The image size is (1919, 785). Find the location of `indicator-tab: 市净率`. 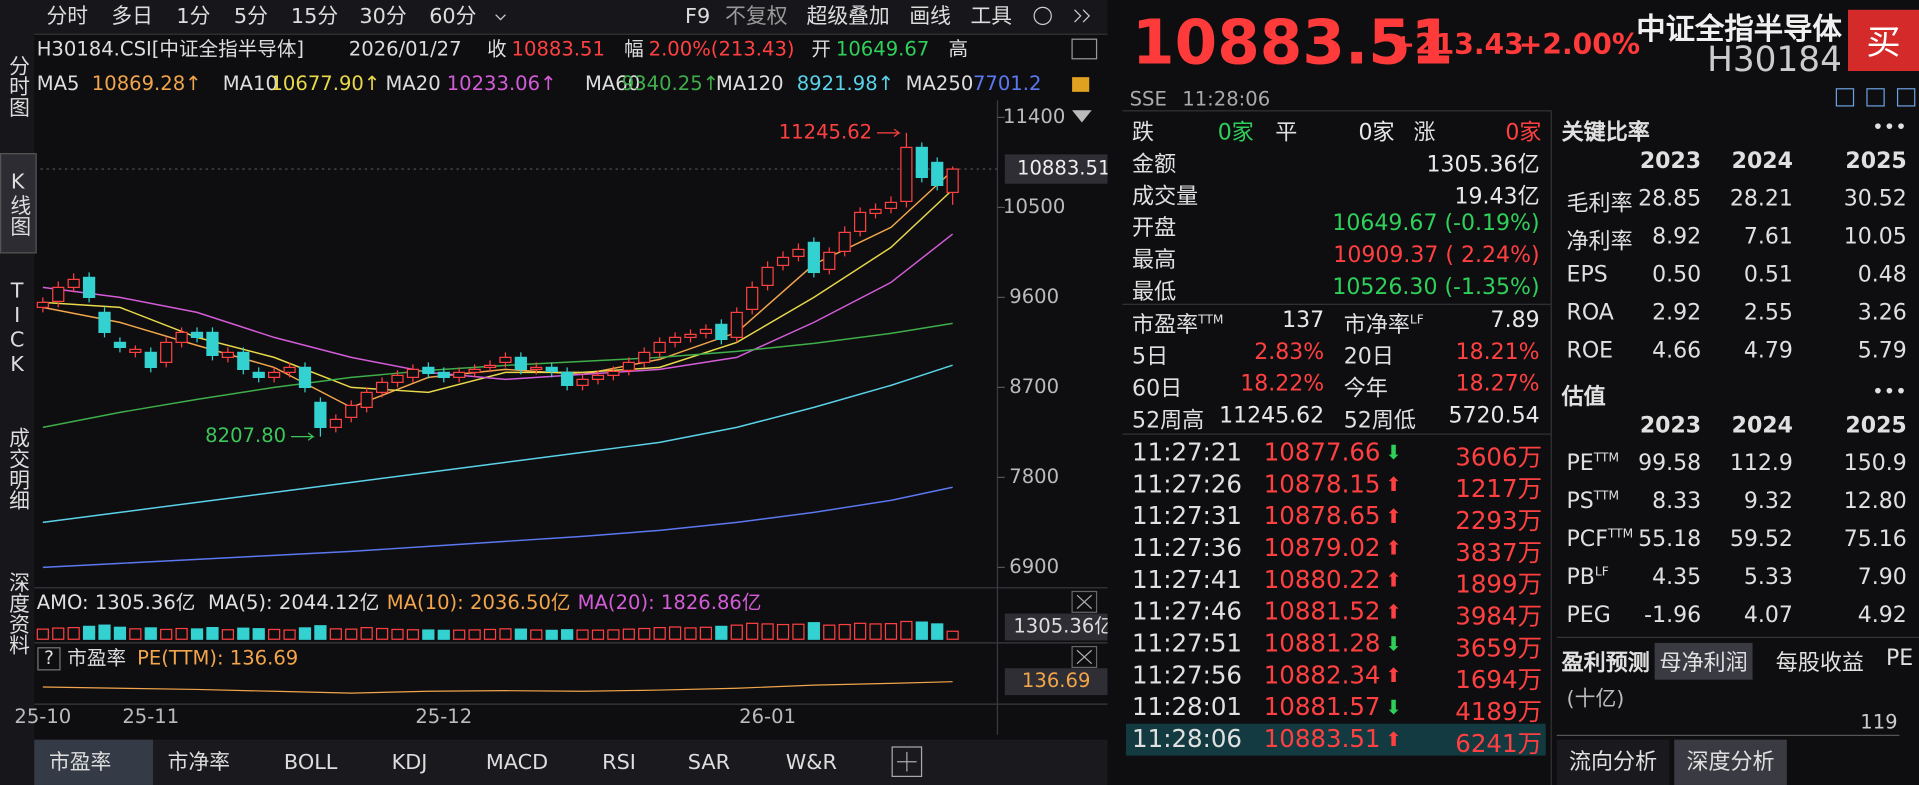

indicator-tab: 市净率 is located at coordinates (199, 762).